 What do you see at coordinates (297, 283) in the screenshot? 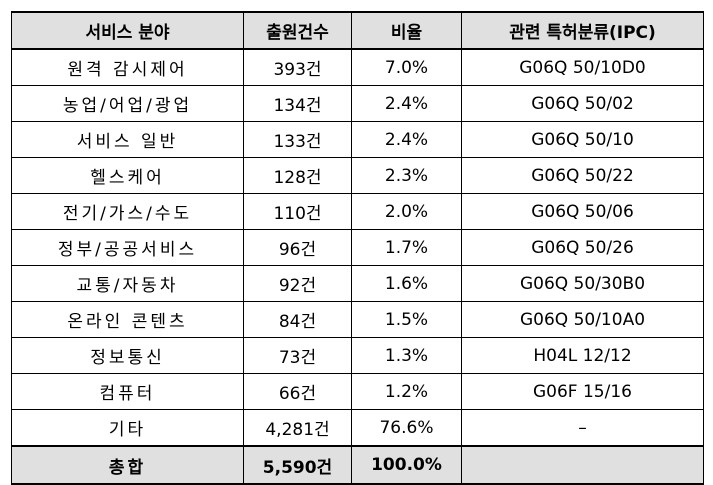
I see `cell-application-count: 92건` at bounding box center [297, 283].